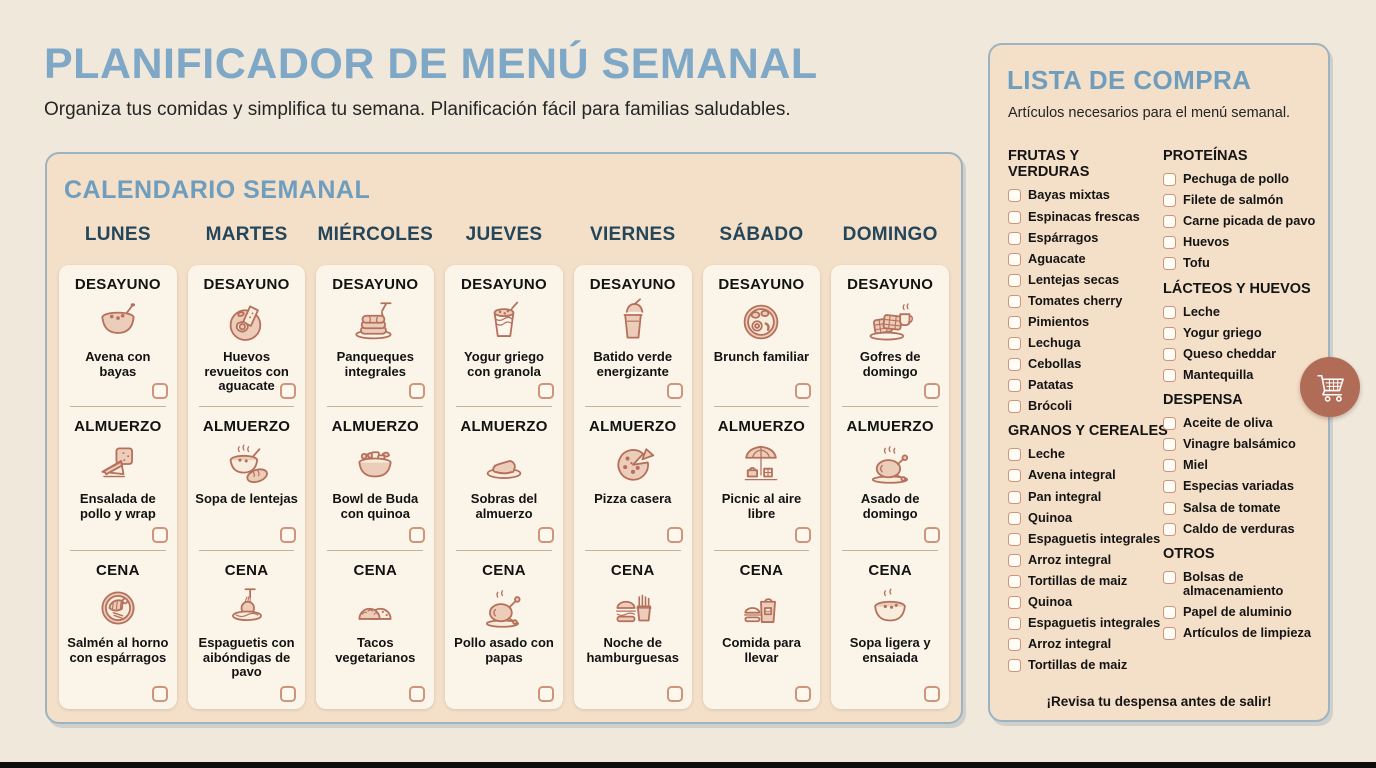 The image size is (1376, 768). I want to click on shopping-list-item: Bolsas de almacenamiento, so click(1240, 583).